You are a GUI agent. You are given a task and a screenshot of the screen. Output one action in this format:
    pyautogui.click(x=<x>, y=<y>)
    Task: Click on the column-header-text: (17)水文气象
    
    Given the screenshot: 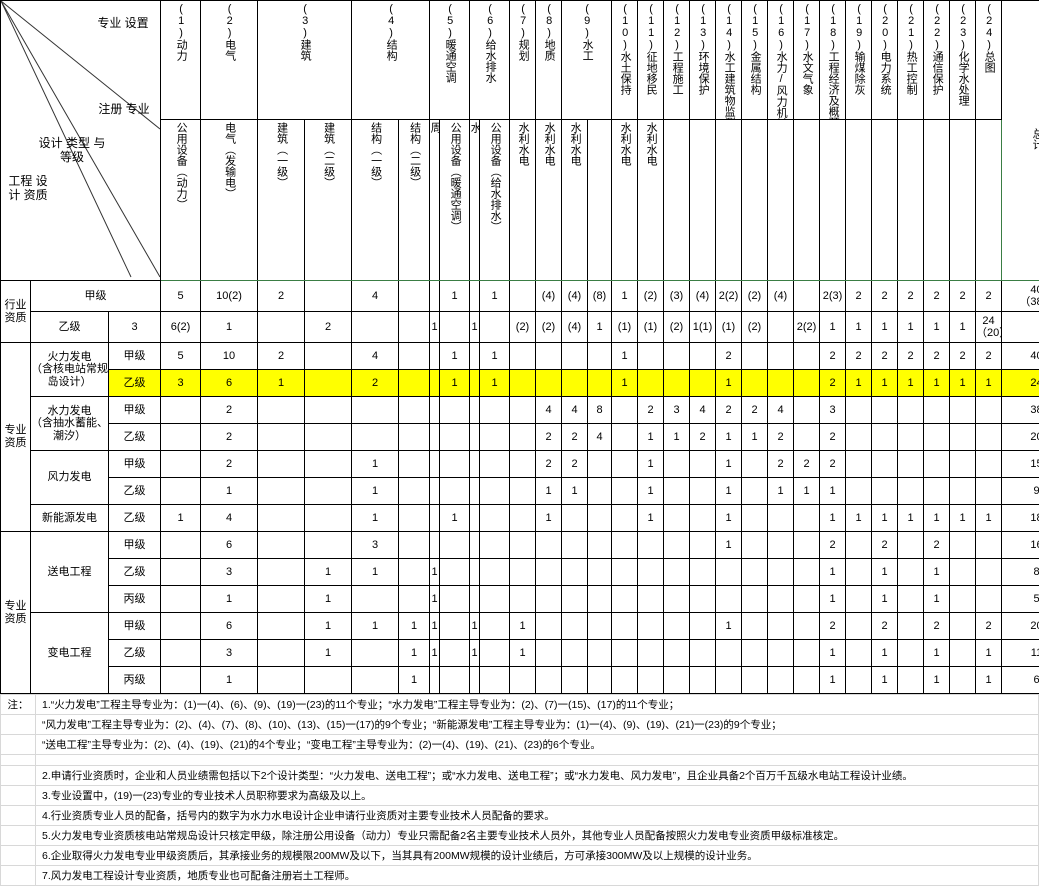 What is the action you would take?
    pyautogui.click(x=806, y=49)
    